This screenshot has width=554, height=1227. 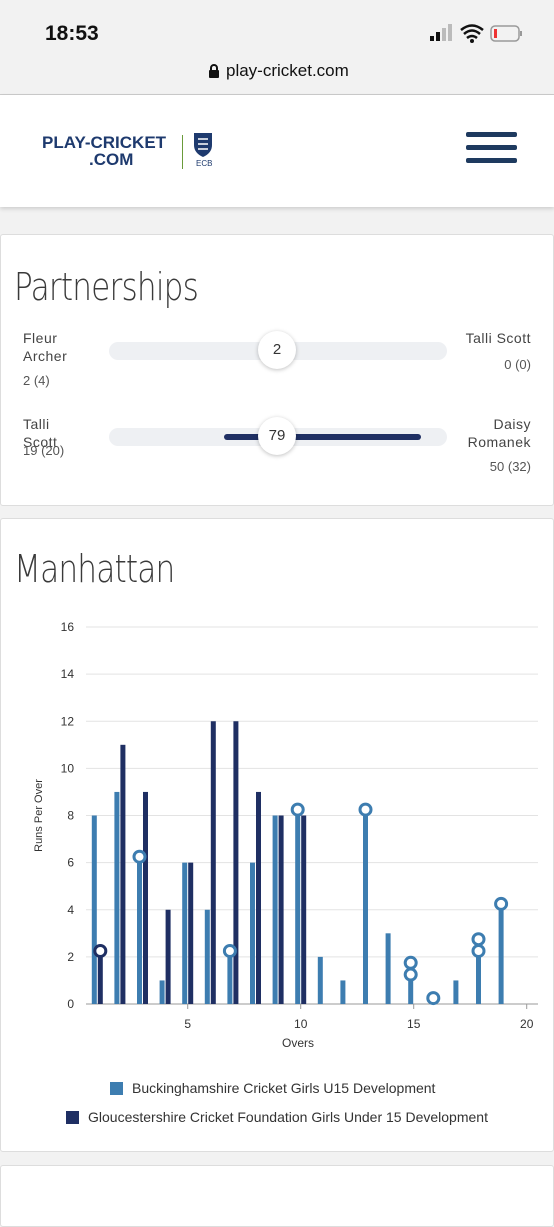 I want to click on y-tick-label: 8, so click(x=70, y=816).